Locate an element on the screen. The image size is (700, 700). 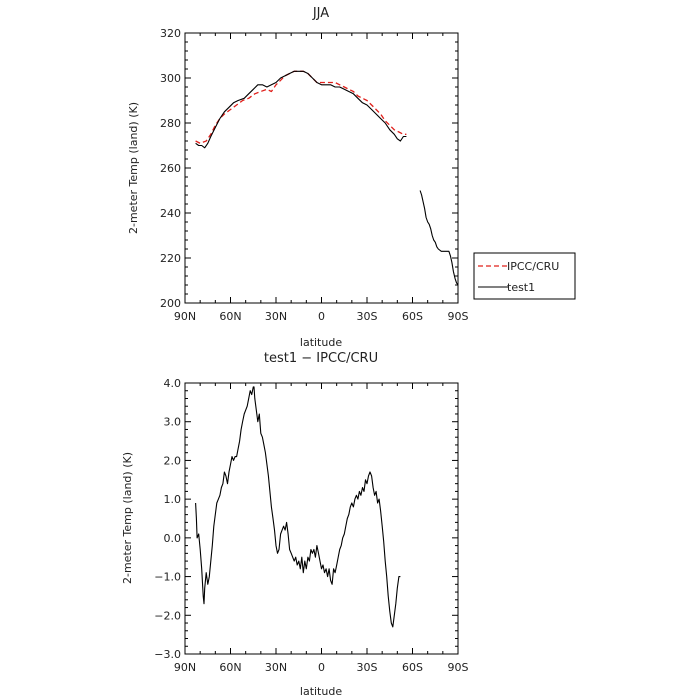
bottom-chart-title: test1 − IPCC/CRU is located at coordinates (321, 358).